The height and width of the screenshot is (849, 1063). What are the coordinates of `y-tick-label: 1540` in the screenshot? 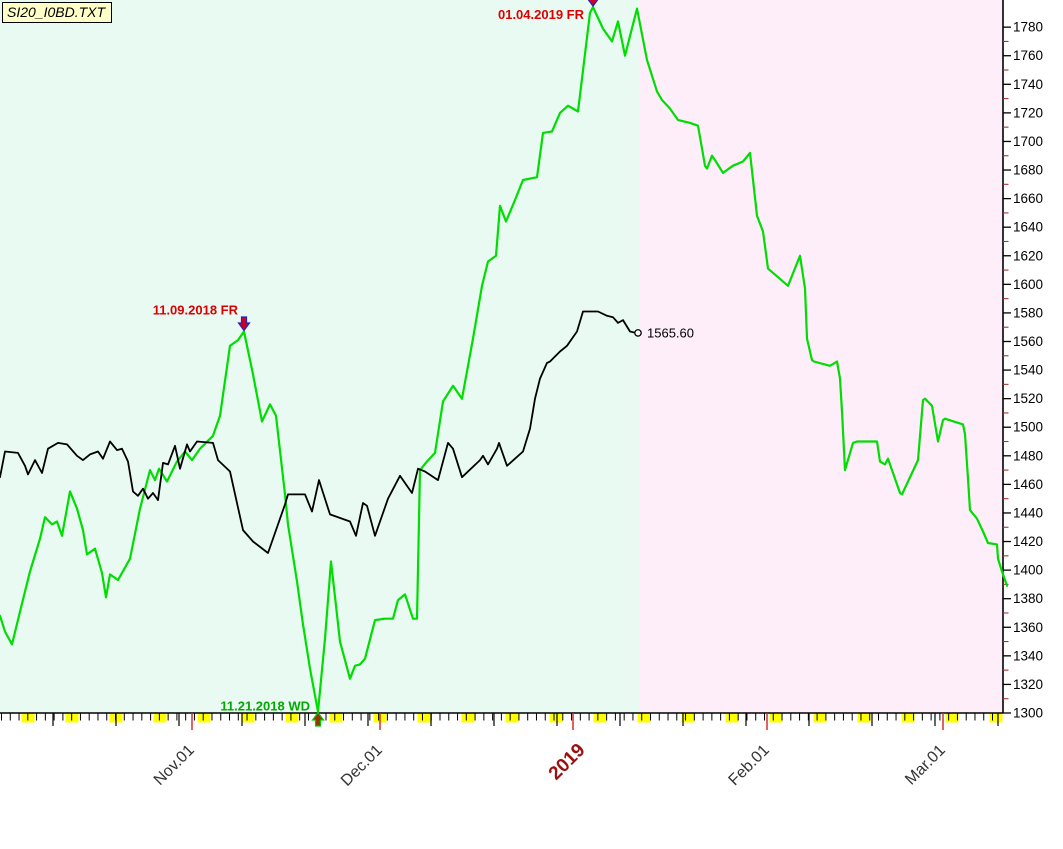 It's located at (1028, 370).